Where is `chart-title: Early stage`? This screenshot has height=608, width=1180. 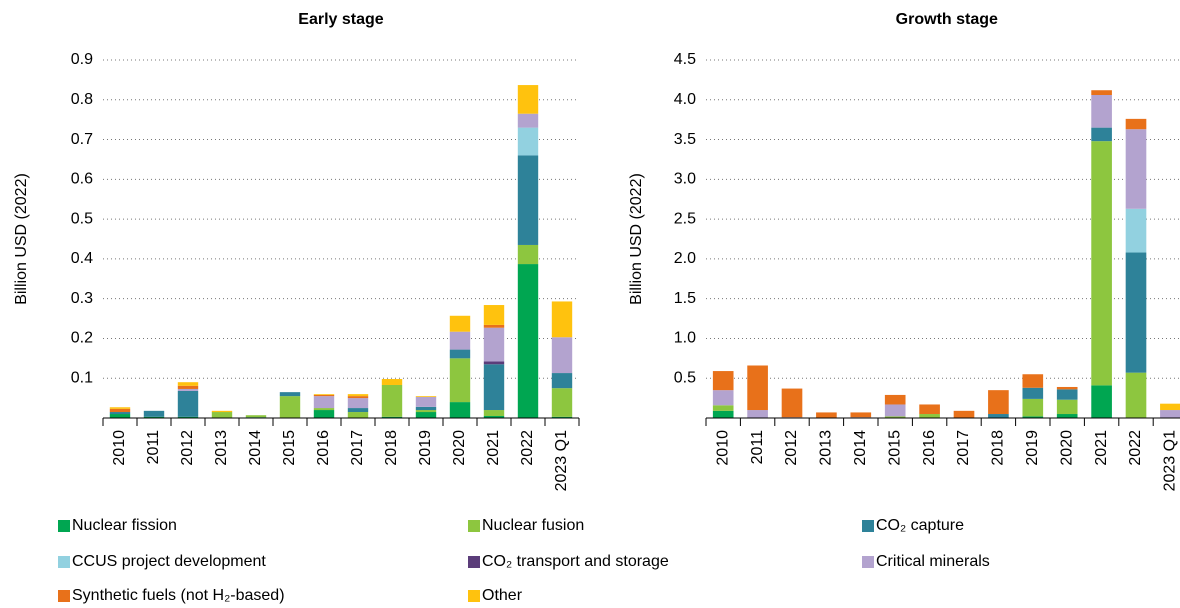 chart-title: Early stage is located at coordinates (340, 19).